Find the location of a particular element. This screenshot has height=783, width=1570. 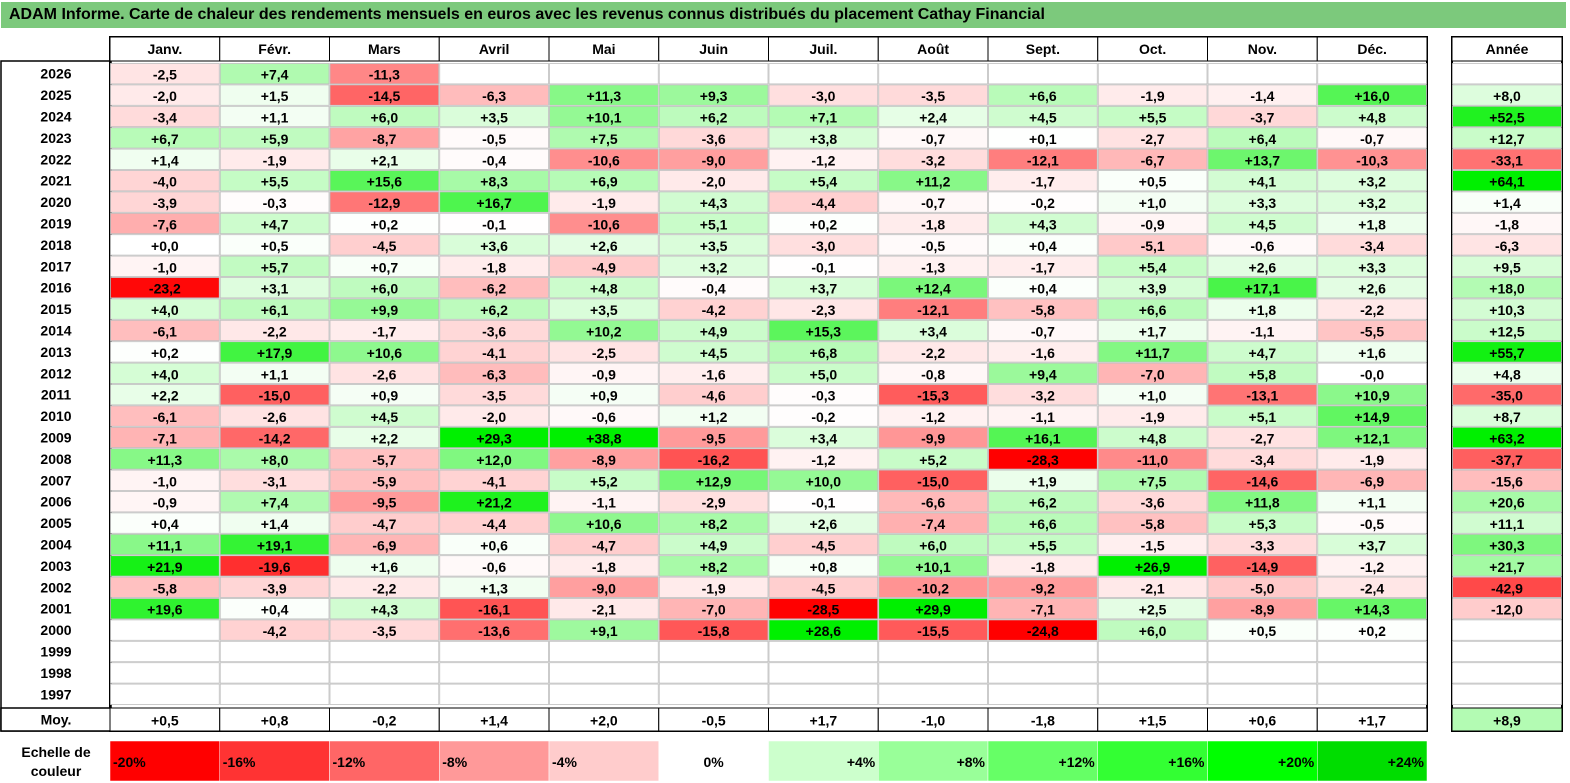

average-annual-value: +8,9 is located at coordinates (1507, 721).